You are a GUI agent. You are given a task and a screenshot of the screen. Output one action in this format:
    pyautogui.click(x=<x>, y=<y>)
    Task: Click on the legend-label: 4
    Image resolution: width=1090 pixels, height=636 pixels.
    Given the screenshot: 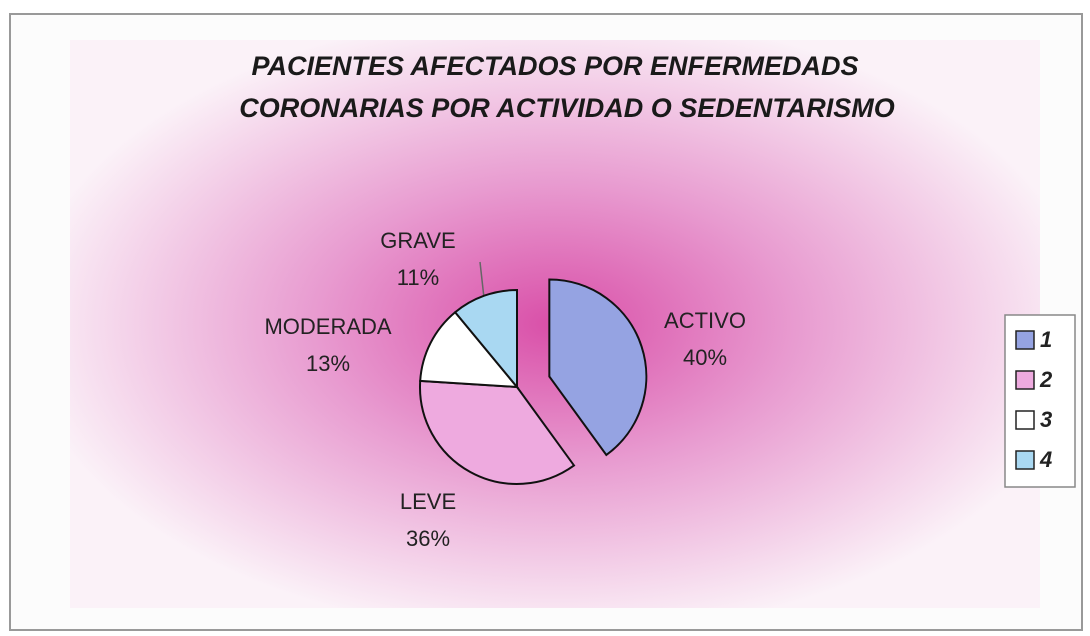 What is the action you would take?
    pyautogui.click(x=1045, y=459)
    